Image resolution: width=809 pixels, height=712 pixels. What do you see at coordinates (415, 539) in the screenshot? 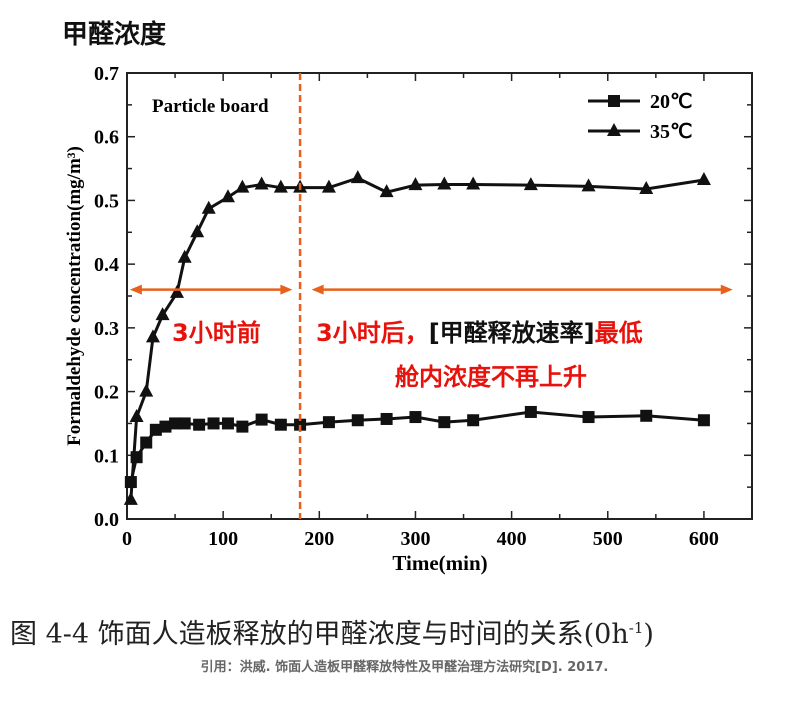
I see `x-tick-label: 300` at bounding box center [415, 539].